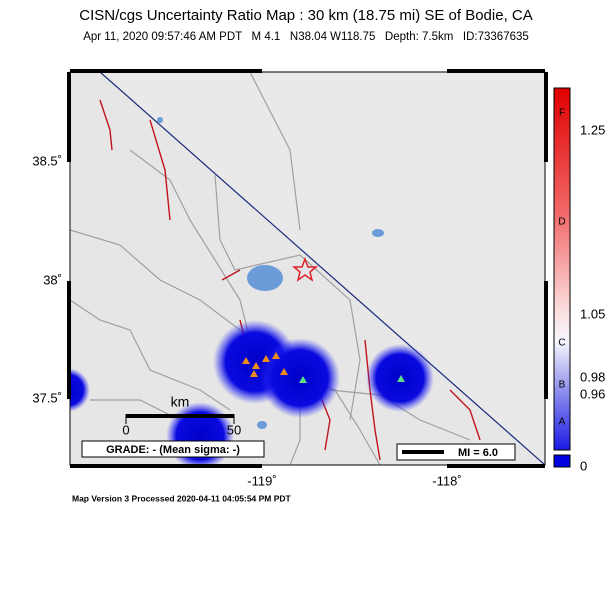 The height and width of the screenshot is (593, 612). I want to click on mi-line, so click(423, 452).